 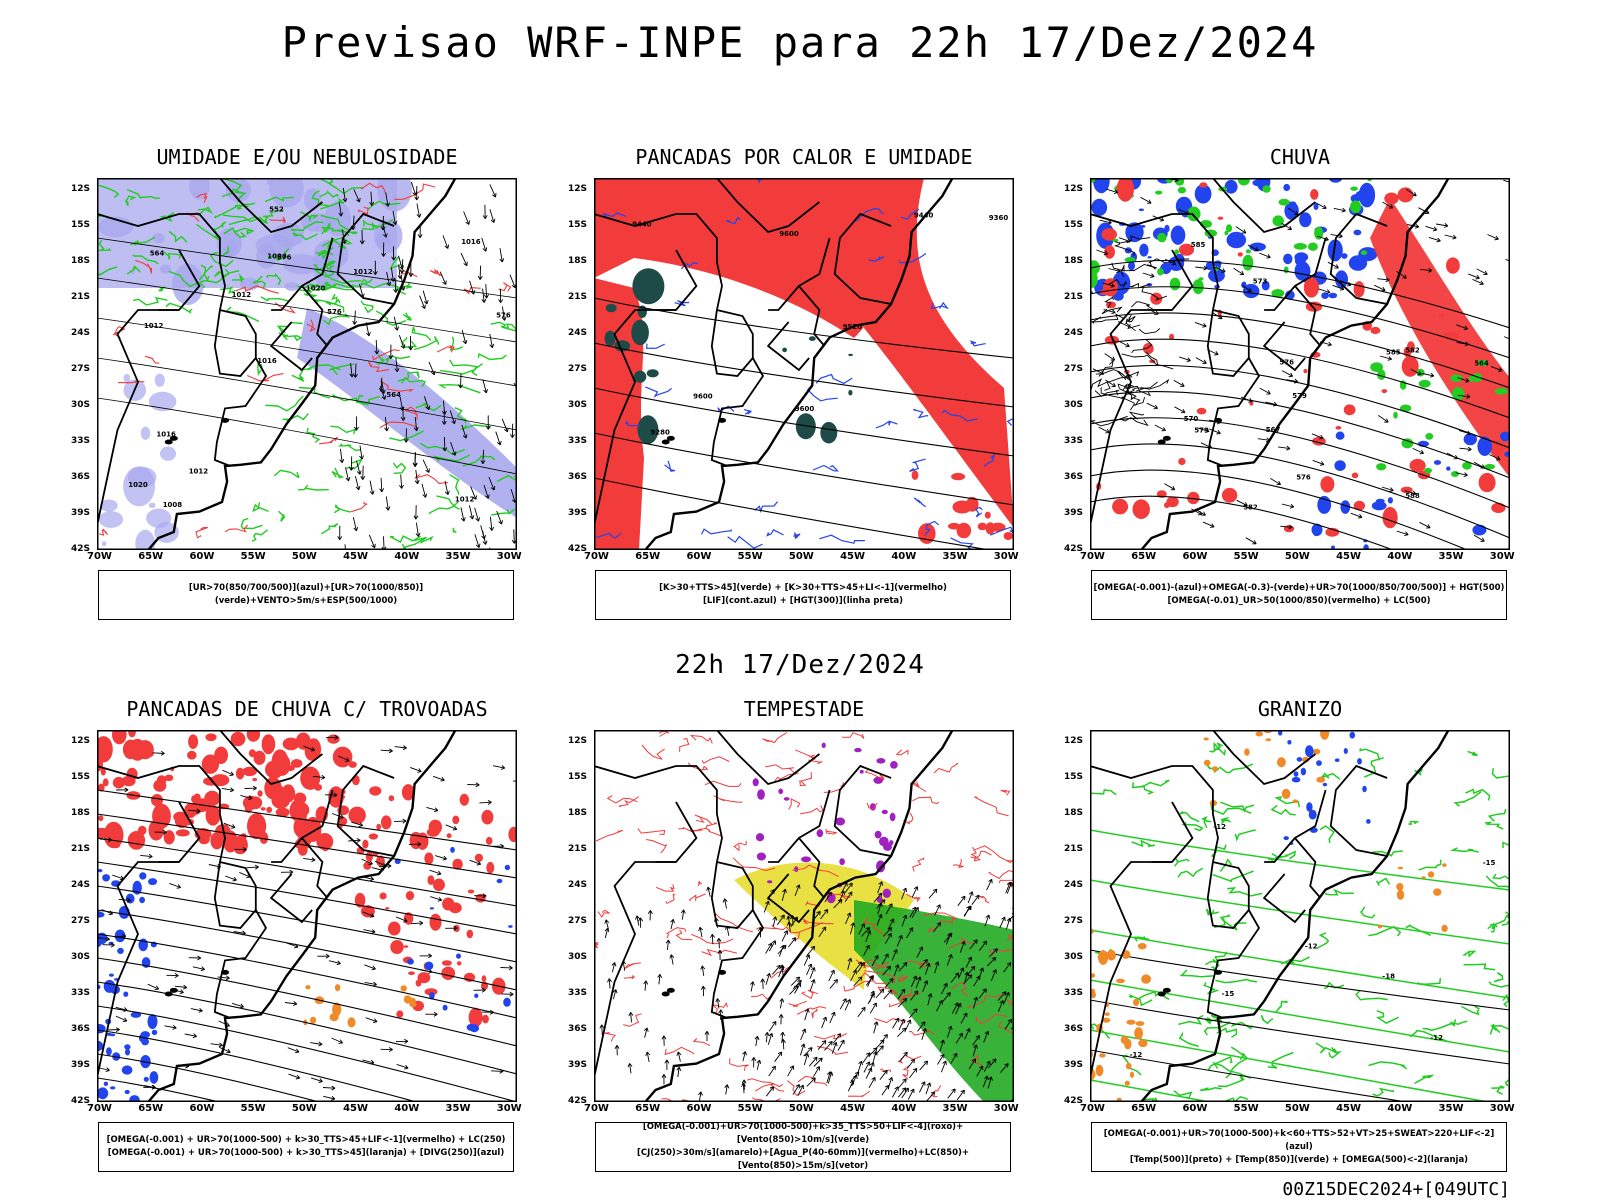 What do you see at coordinates (1297, 1108) in the screenshot?
I see `lon-tick-label: 50W` at bounding box center [1297, 1108].